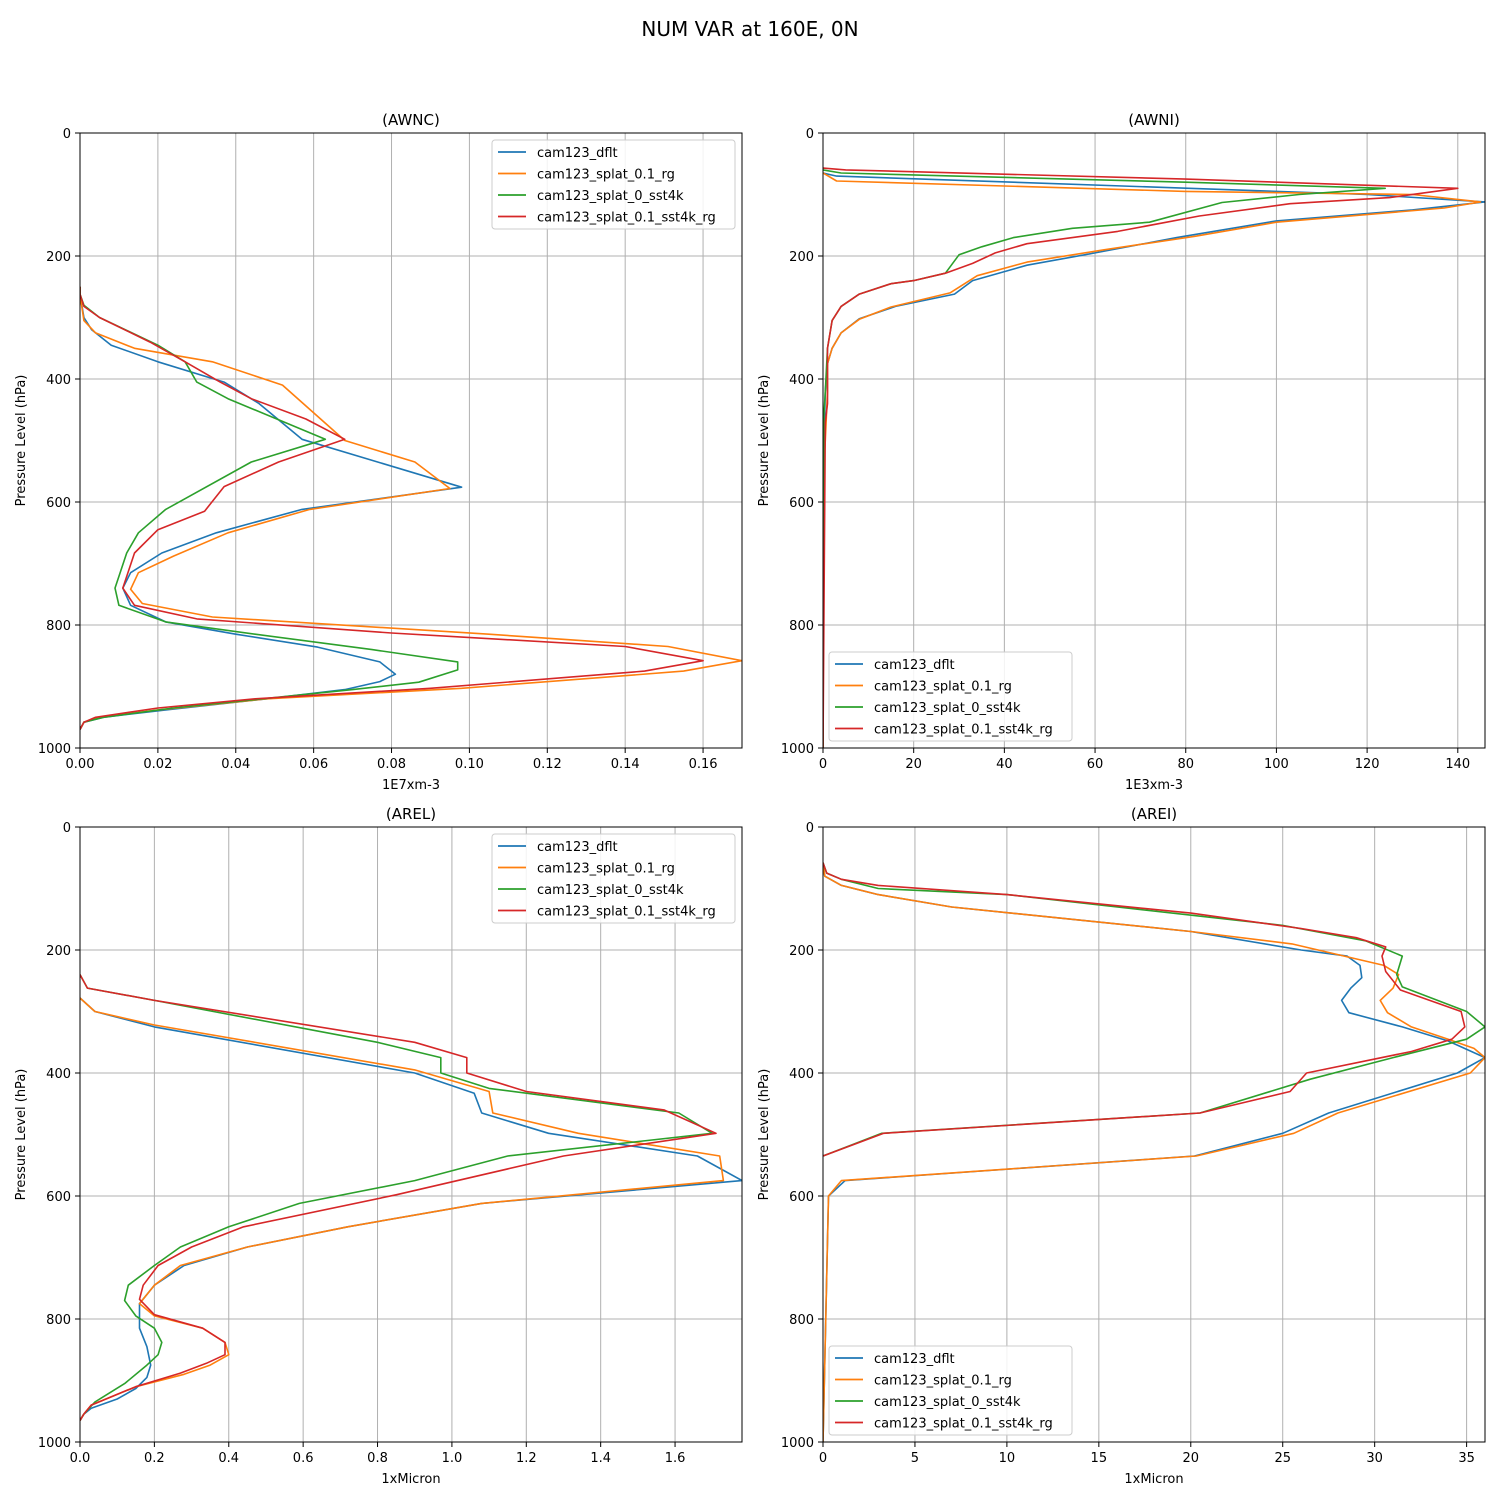 The width and height of the screenshot is (1500, 1500). Describe the element at coordinates (625, 764) in the screenshot. I see `x-tick-label: 0.14` at that location.